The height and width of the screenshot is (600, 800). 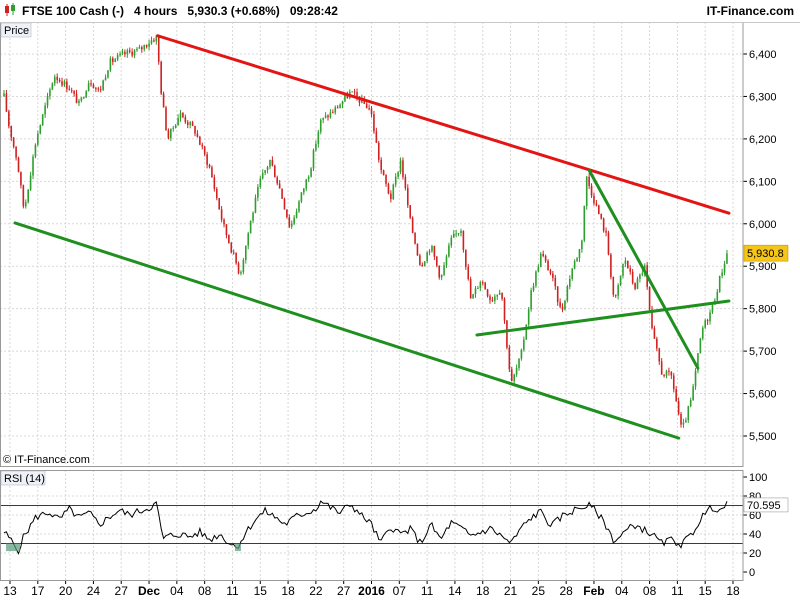 What do you see at coordinates (46, 460) in the screenshot?
I see `watermark-label: © IT-Finance.com` at bounding box center [46, 460].